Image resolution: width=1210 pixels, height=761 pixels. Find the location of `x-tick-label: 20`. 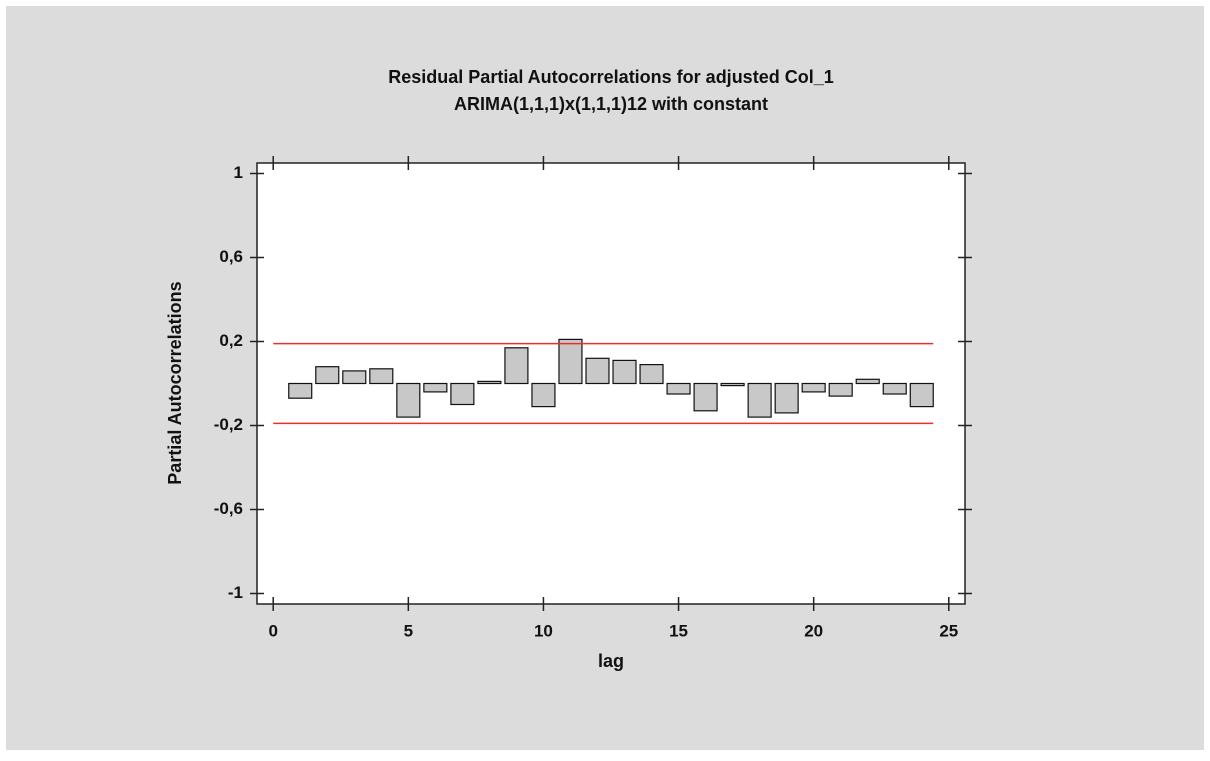

x-tick-label: 20 is located at coordinates (813, 630).